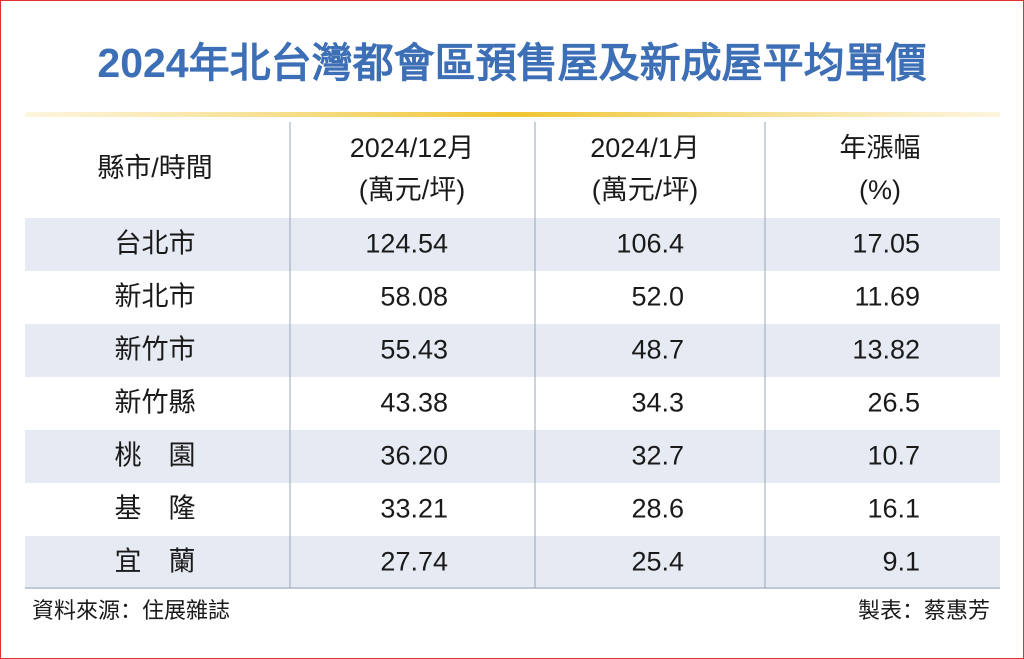 Image resolution: width=1024 pixels, height=659 pixels. What do you see at coordinates (886, 244) in the screenshot?
I see `table-cell: 17.05` at bounding box center [886, 244].